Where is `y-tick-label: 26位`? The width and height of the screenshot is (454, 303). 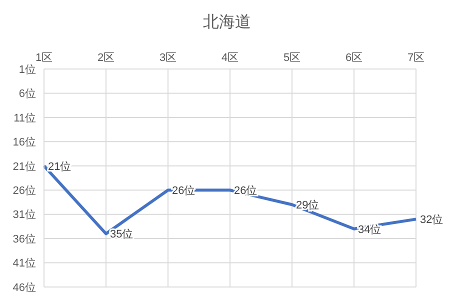
y-tick-label: 26位 is located at coordinates (24, 191).